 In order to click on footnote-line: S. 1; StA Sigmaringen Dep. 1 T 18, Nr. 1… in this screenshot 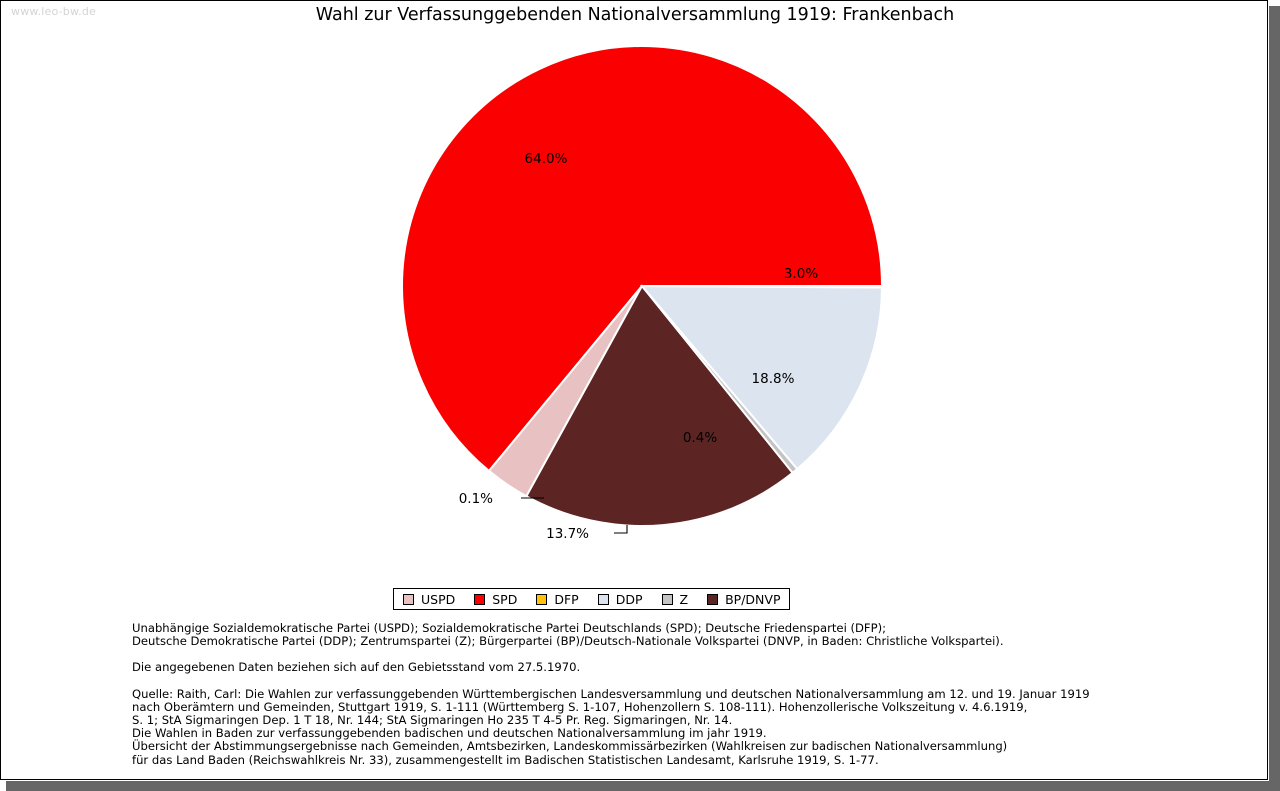, I will do `click(432, 720)`.